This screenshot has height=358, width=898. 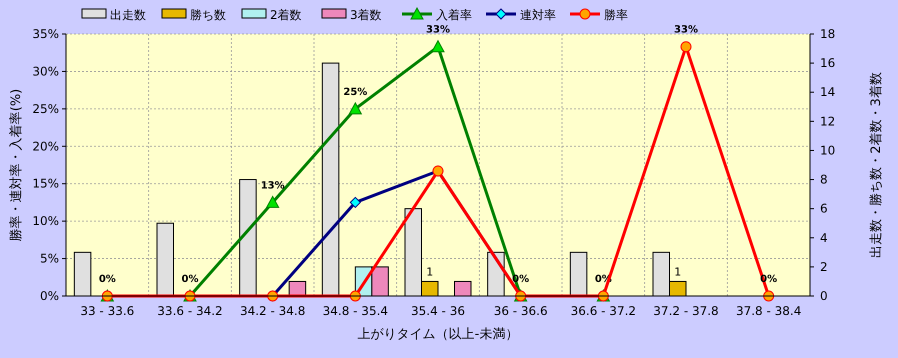 I want to click on y-tick-label: 15%, so click(x=45, y=183).